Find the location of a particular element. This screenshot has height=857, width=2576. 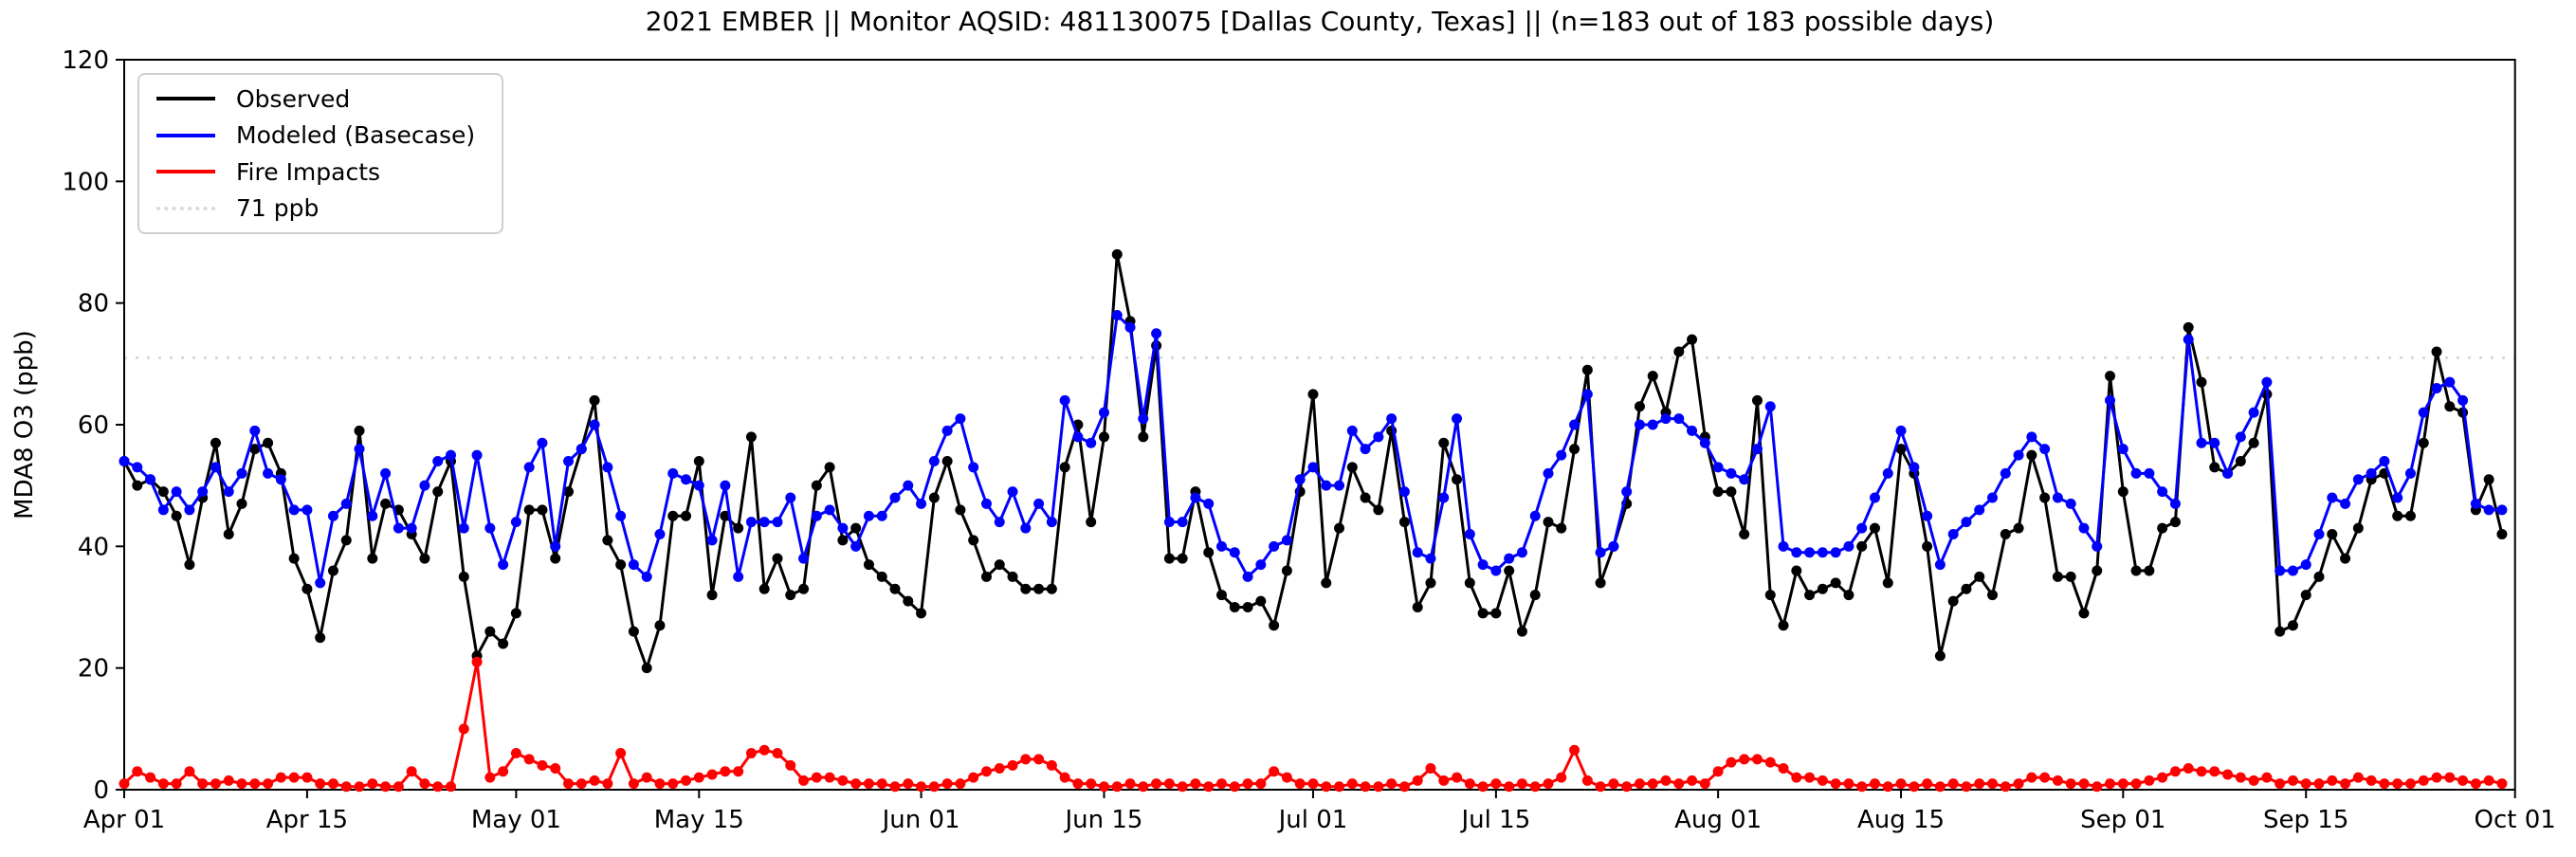

fire-line-sample is located at coordinates (185, 172).